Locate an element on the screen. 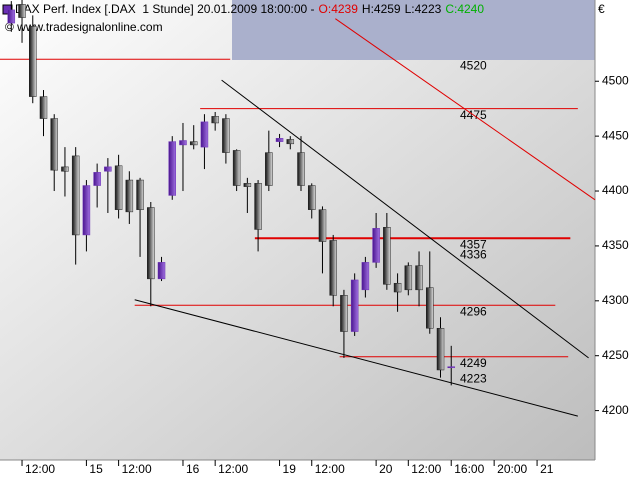 The height and width of the screenshot is (480, 640). y-tick-label: 4300 is located at coordinates (615, 300).